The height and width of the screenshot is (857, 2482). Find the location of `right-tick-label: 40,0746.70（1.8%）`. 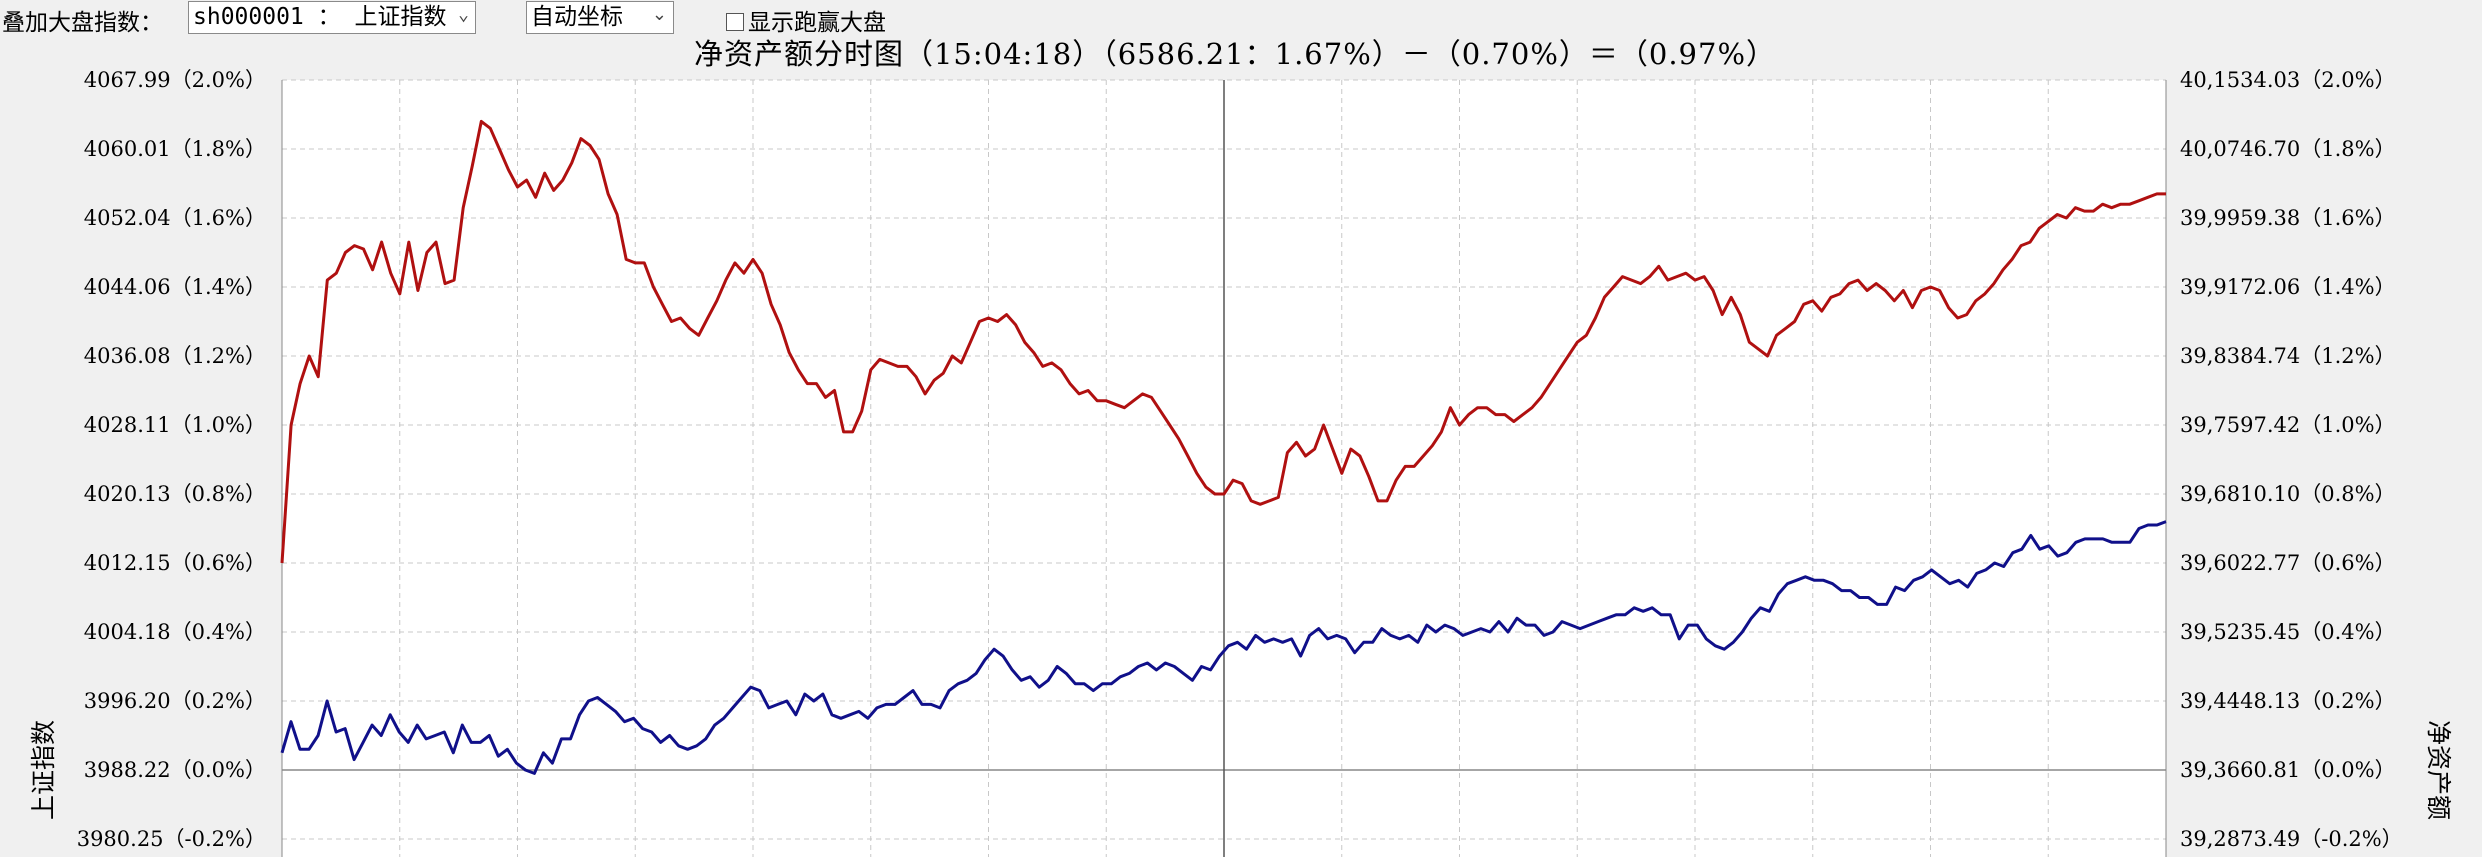

right-tick-label: 40,0746.70（1.8%） is located at coordinates (2288, 149).